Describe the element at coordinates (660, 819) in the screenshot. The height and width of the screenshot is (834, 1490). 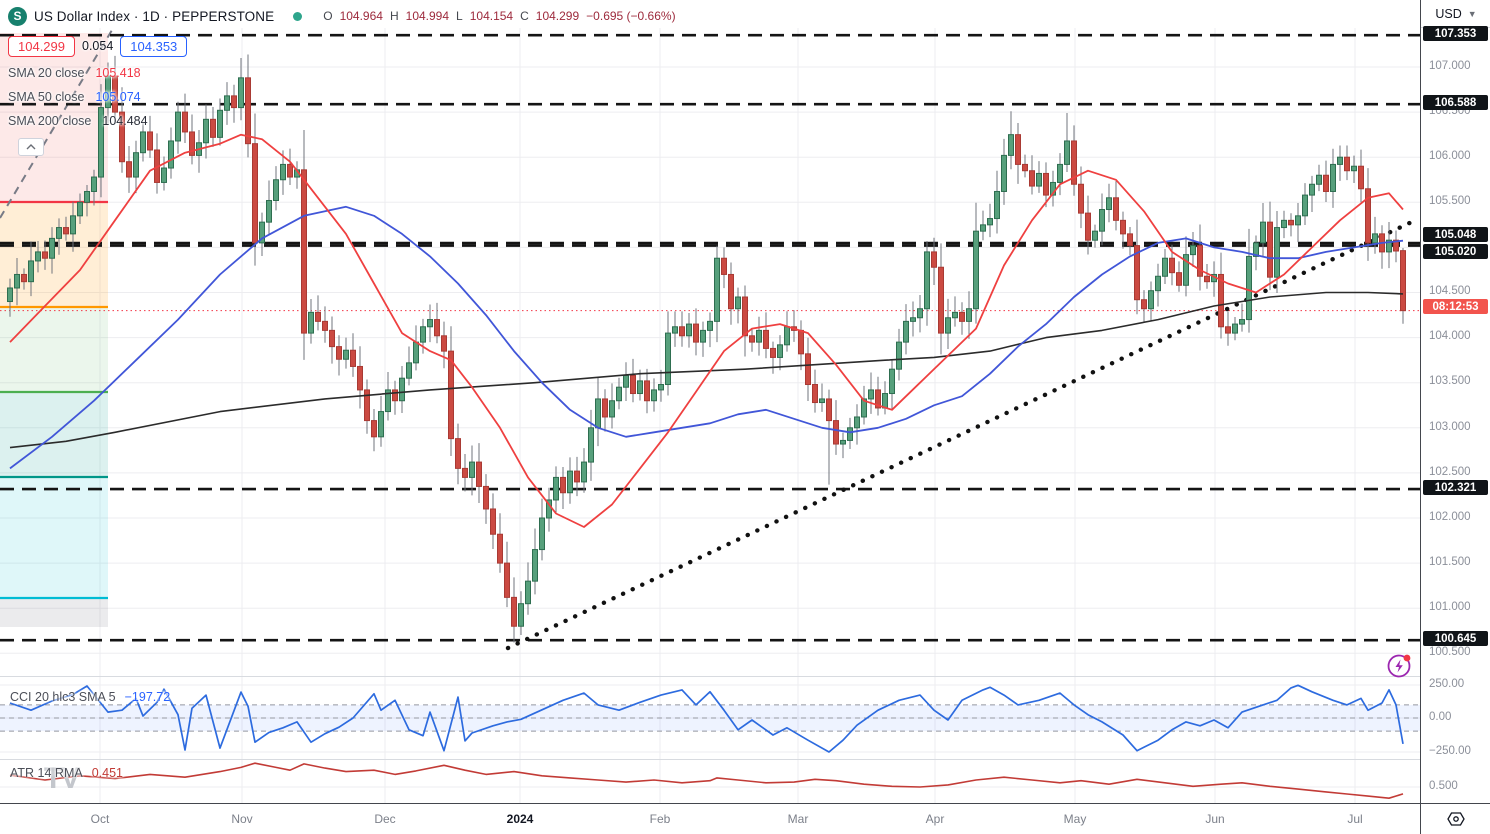
I see `time-axis-label: Feb` at that location.